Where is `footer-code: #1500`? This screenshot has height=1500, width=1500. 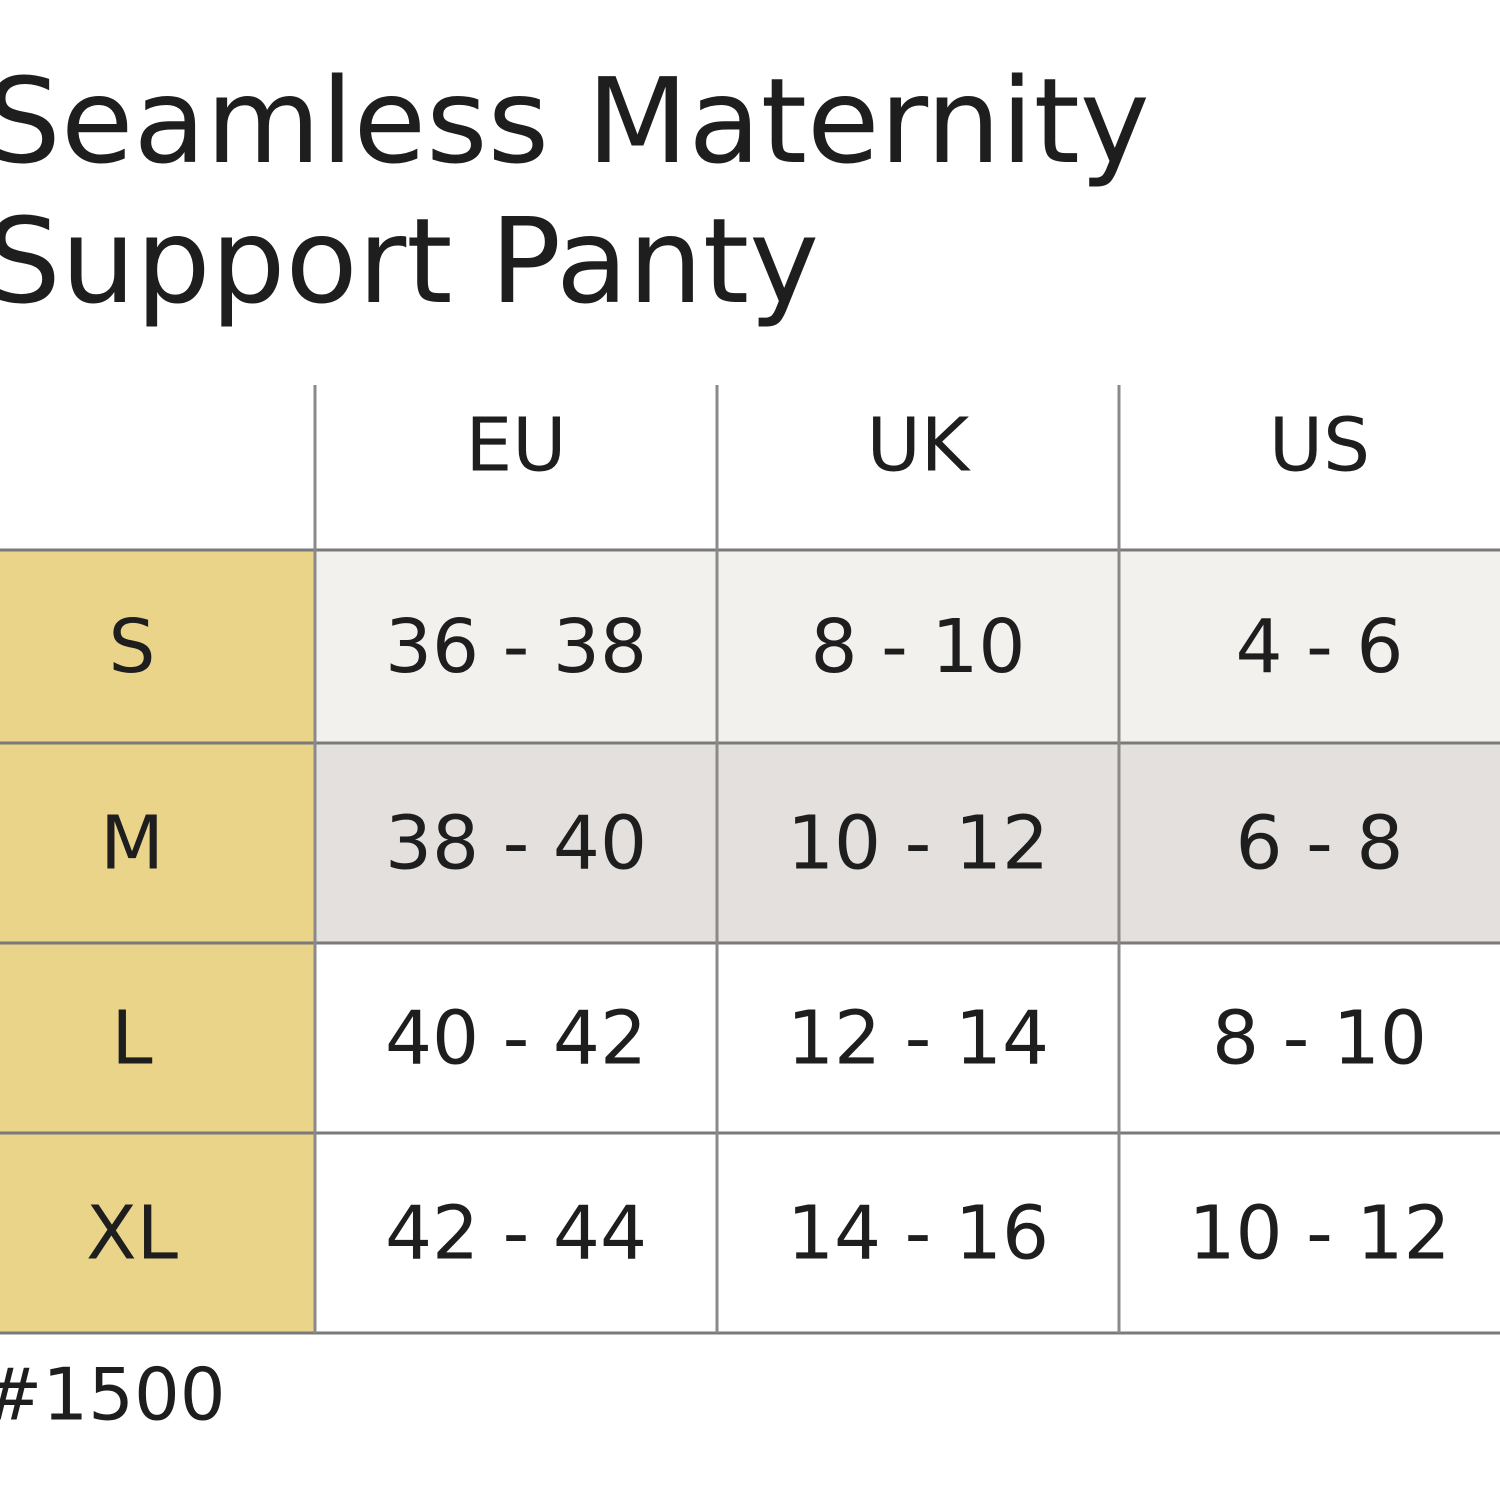 footer-code: #1500 is located at coordinates (113, 1395).